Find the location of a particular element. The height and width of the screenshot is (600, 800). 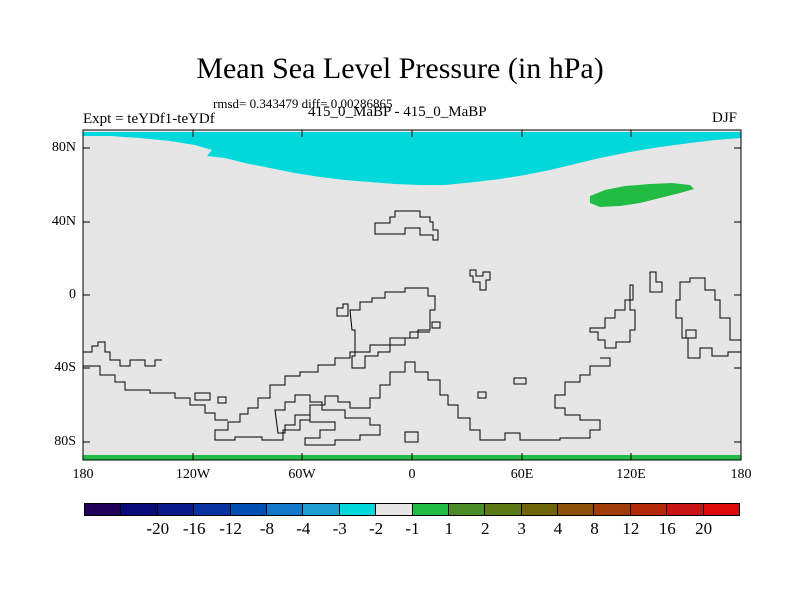

lon-label-180w: 180 is located at coordinates (83, 474).